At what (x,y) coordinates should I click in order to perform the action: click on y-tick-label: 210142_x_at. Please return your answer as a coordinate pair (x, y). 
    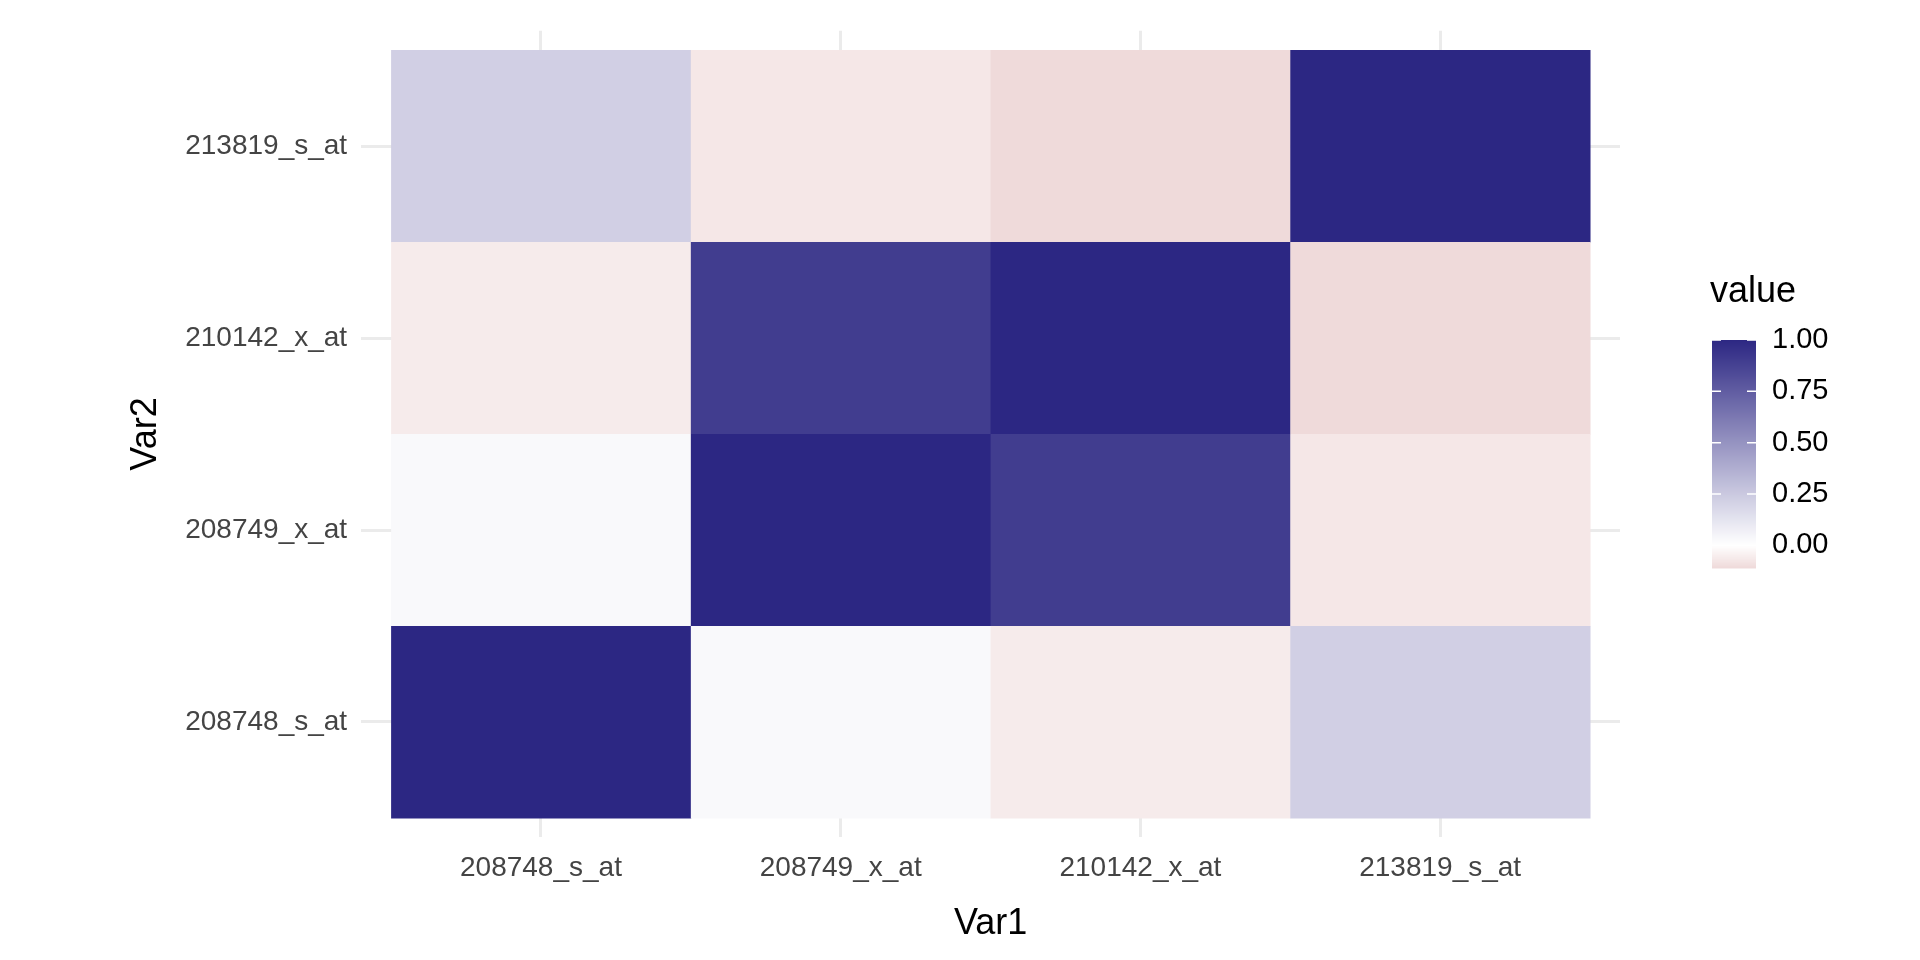
    Looking at the image, I should click on (266, 336).